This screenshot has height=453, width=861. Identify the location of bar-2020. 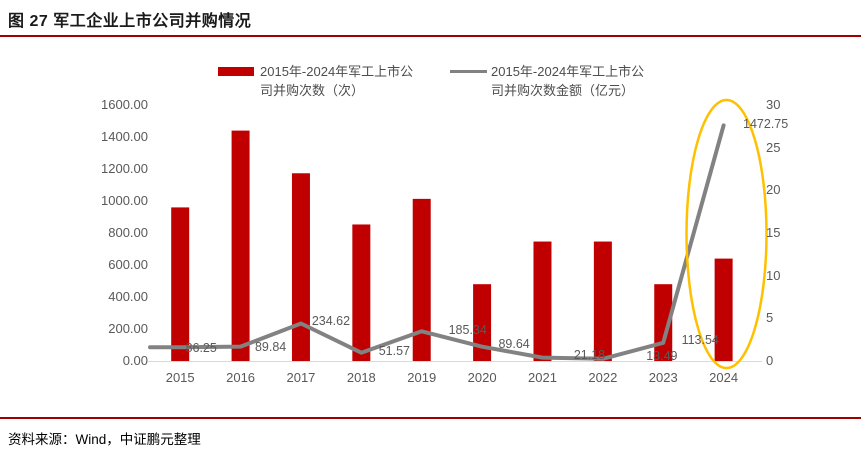
(482, 322).